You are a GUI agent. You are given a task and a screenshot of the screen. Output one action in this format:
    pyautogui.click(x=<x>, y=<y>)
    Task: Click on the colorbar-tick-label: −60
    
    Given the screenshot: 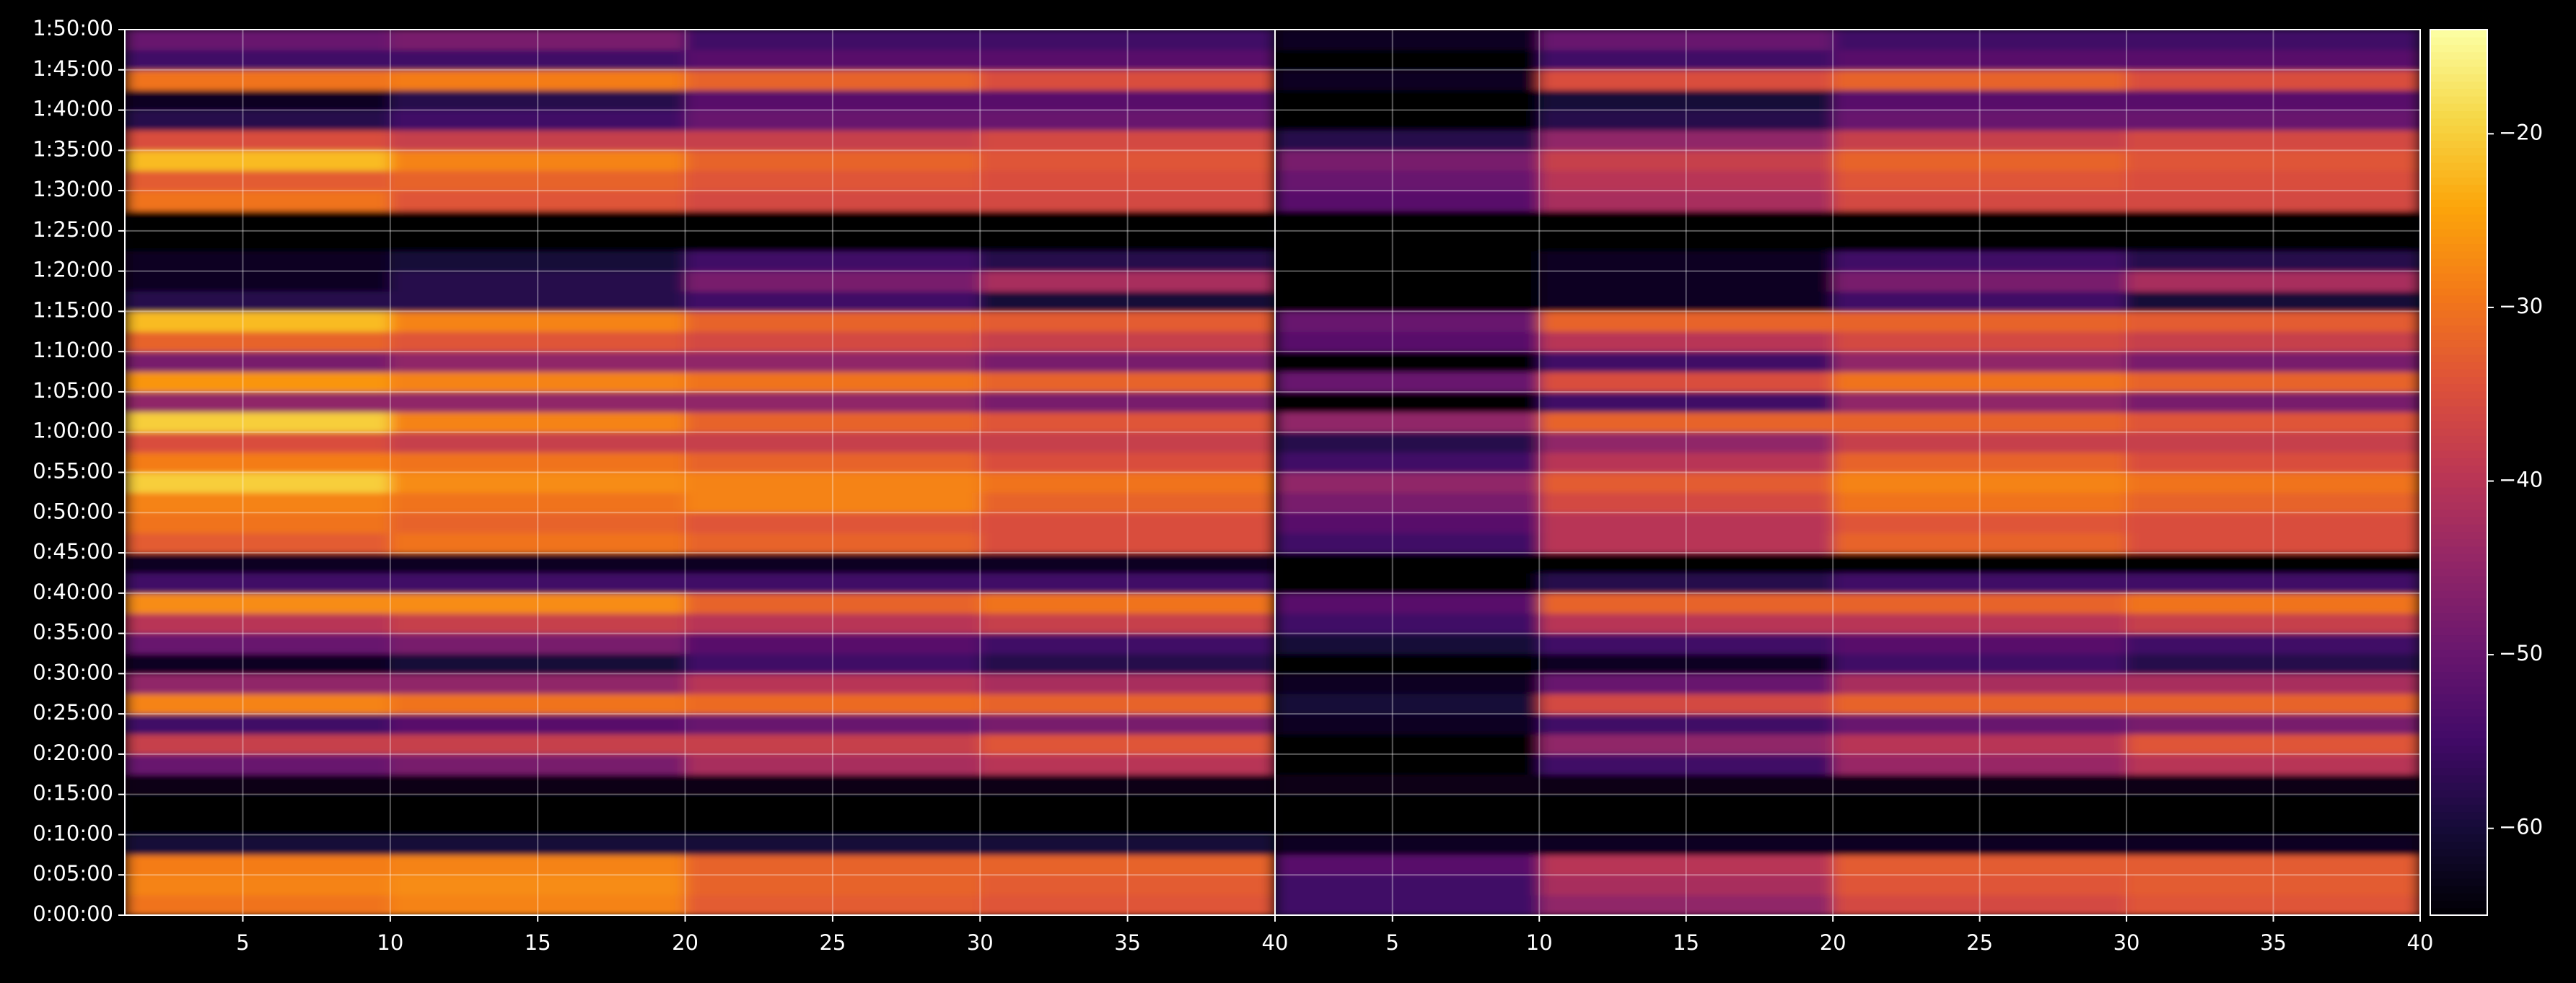 What is the action you would take?
    pyautogui.click(x=2521, y=827)
    